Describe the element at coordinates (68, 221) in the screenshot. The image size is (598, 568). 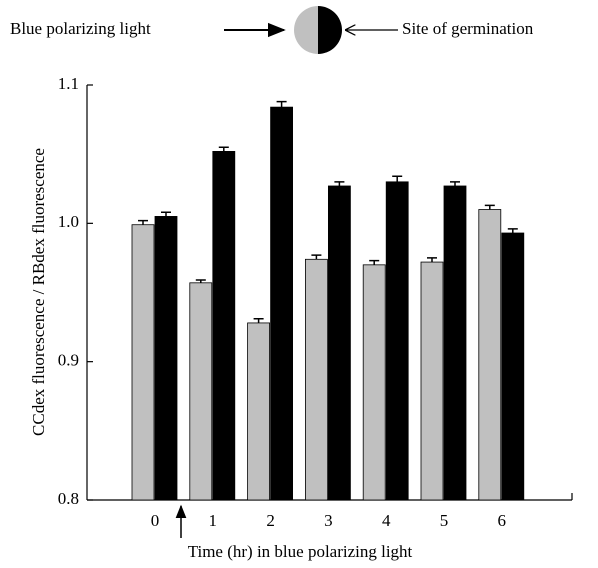
I see `y-tick-label: 1.0` at that location.